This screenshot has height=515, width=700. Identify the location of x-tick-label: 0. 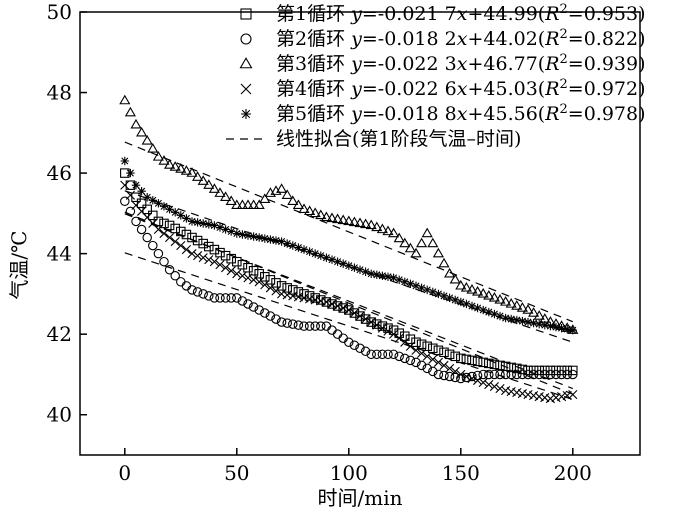
(124, 473).